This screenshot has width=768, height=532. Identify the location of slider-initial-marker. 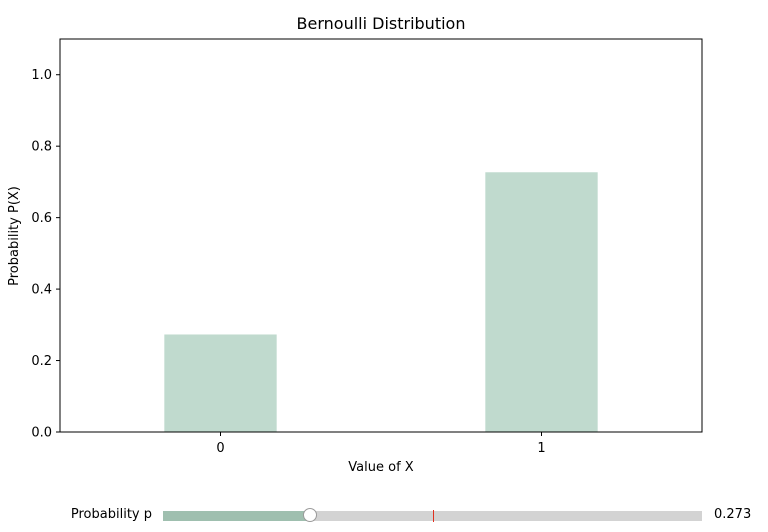
(433, 516).